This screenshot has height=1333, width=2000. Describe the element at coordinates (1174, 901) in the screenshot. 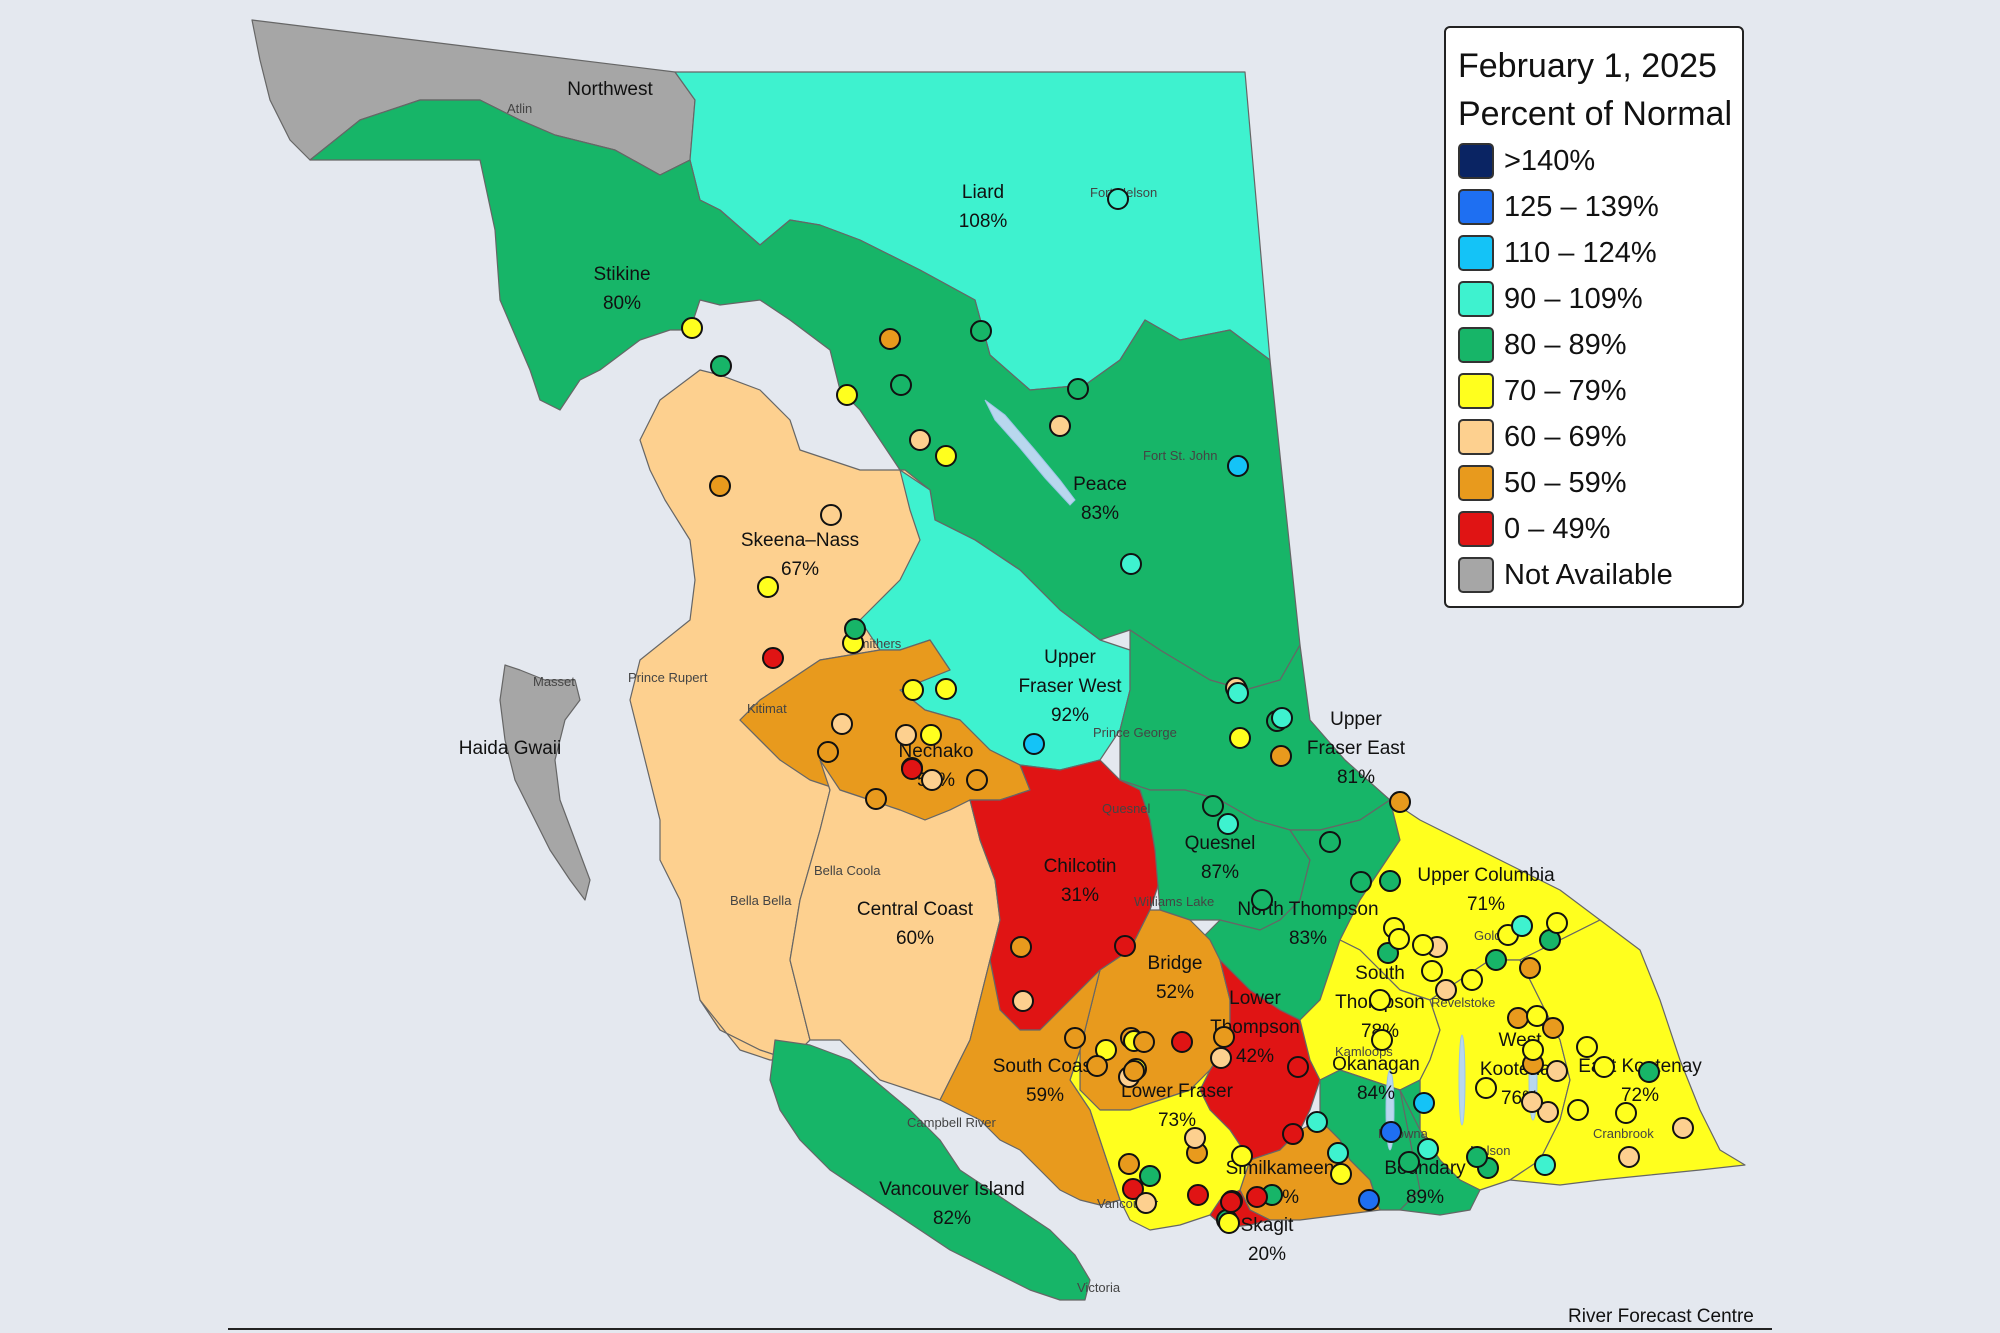

I see `place-label: Williams Lake` at that location.